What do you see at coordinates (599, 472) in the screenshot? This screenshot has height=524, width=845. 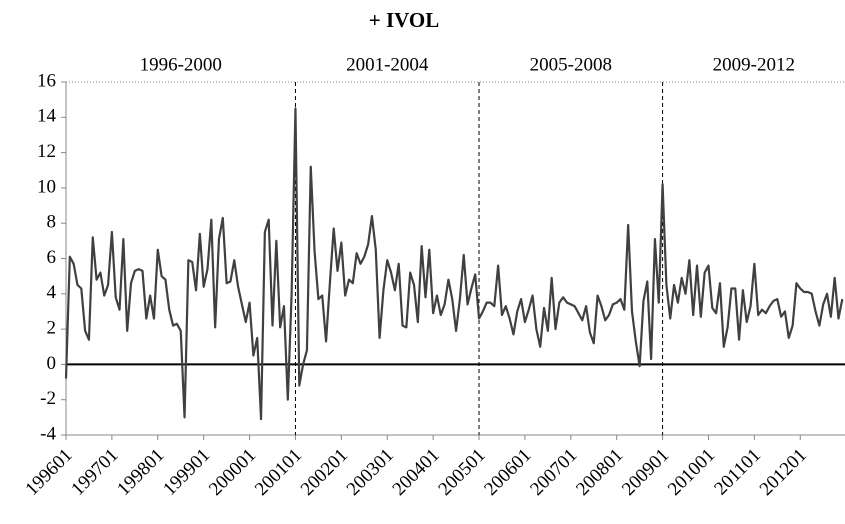 I see `x-tick-label: 200801` at bounding box center [599, 472].